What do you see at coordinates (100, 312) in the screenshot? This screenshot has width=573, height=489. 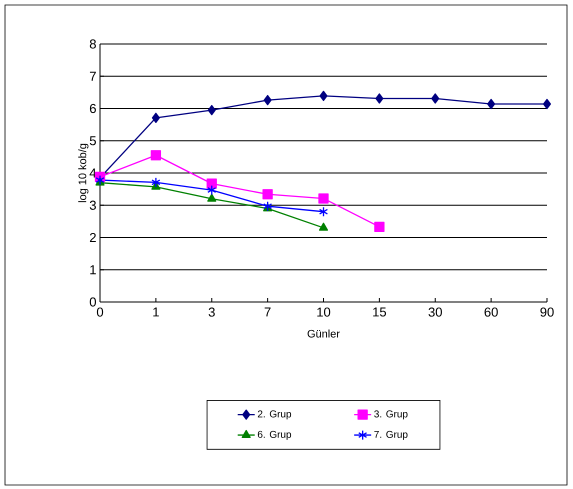 I see `x-tick-label: 0` at bounding box center [100, 312].